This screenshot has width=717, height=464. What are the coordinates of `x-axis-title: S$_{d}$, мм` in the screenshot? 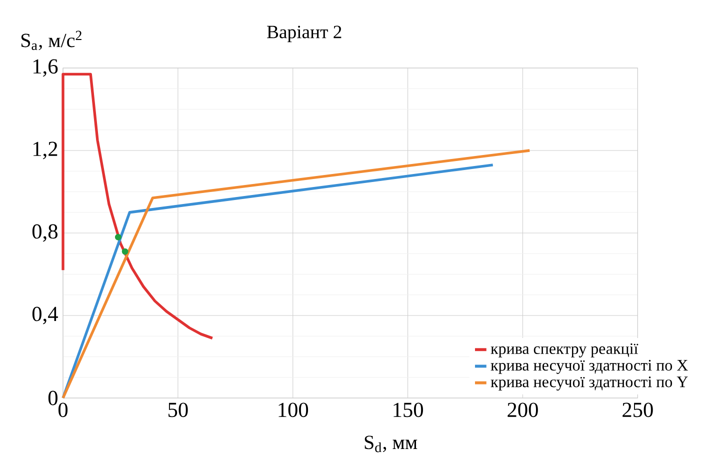 It's located at (391, 444).